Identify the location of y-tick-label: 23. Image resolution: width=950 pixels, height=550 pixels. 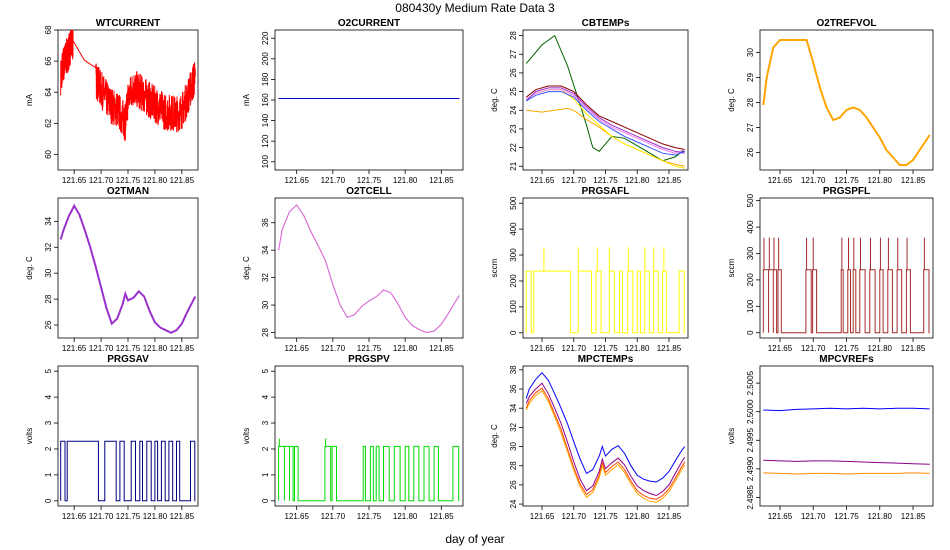
(513, 128).